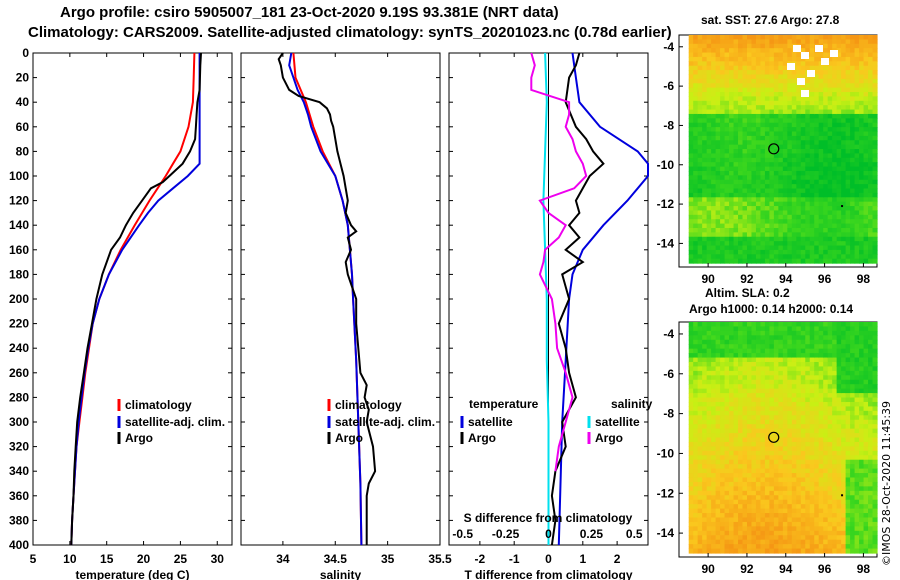 The image size is (900, 580). I want to click on sst-map-ytick-label: -8, so click(668, 125).